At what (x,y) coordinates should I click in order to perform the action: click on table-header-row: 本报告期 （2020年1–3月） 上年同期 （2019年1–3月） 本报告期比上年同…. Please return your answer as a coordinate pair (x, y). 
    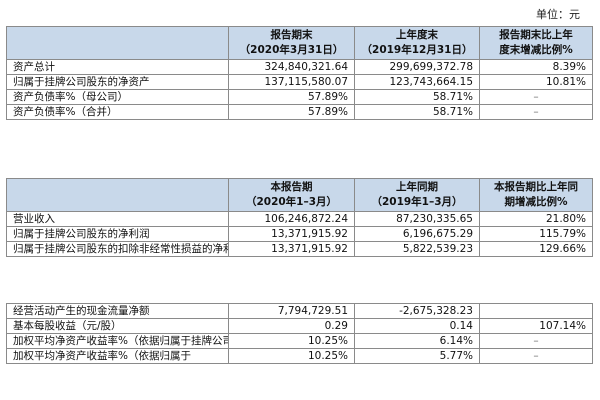
    Looking at the image, I should click on (299, 195).